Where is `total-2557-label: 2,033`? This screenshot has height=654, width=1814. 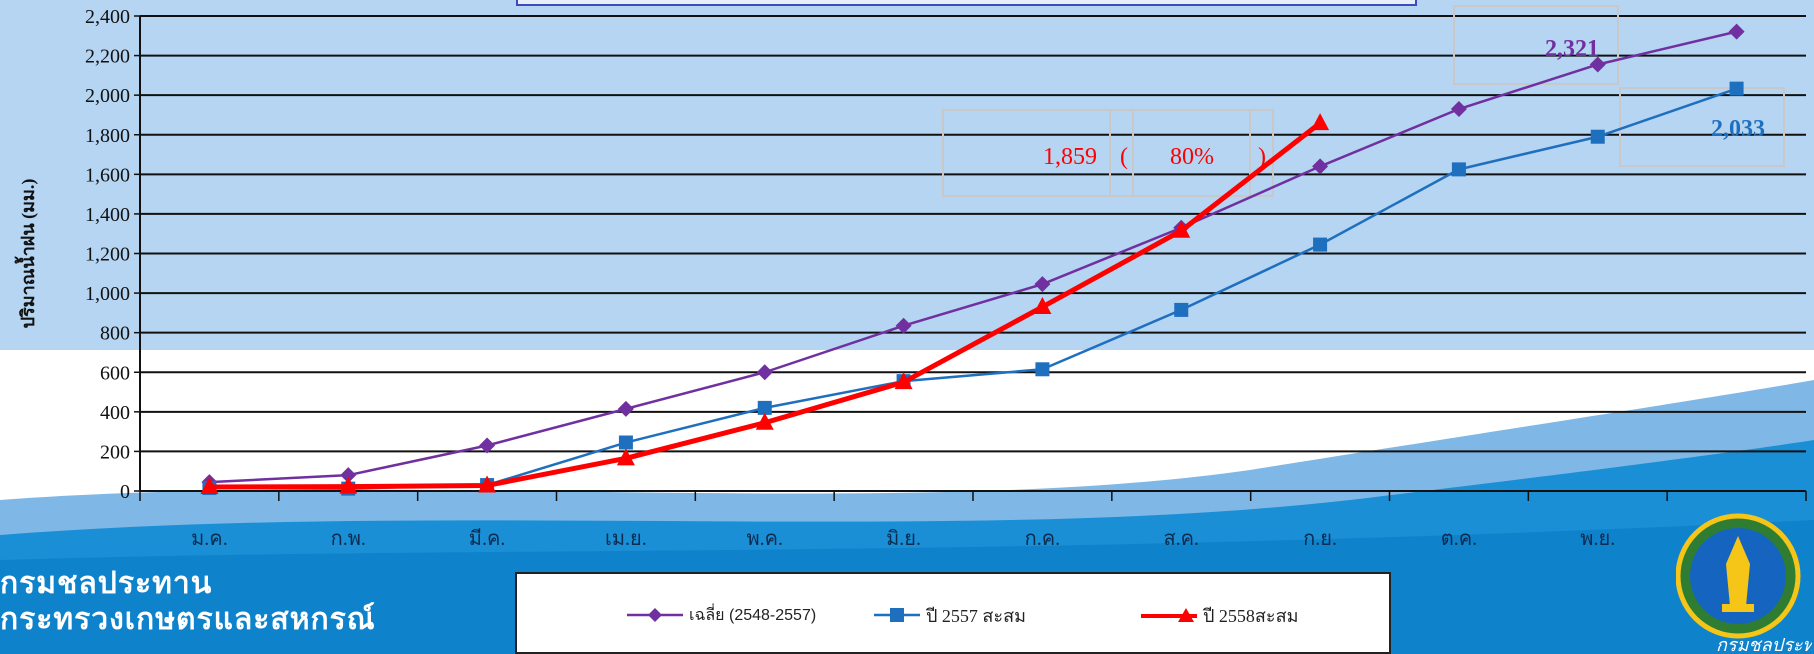
total-2557-label: 2,033 is located at coordinates (1738, 129).